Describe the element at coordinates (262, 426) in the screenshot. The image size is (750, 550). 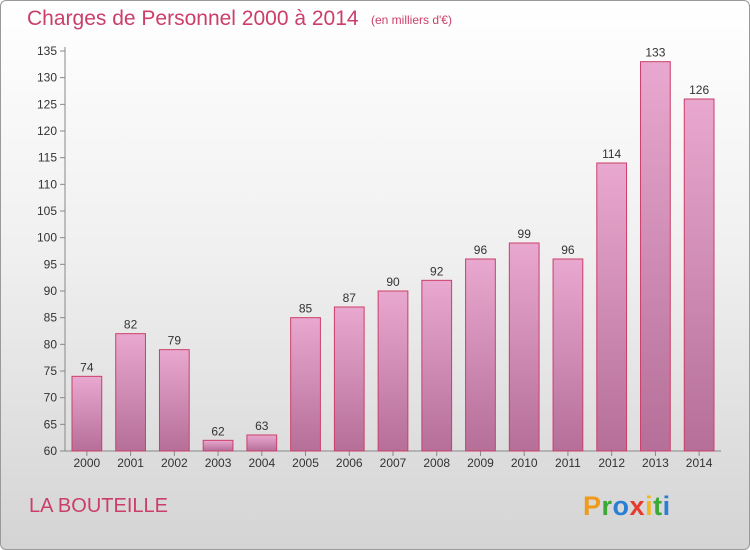
I see `value-label-2004: 63` at that location.